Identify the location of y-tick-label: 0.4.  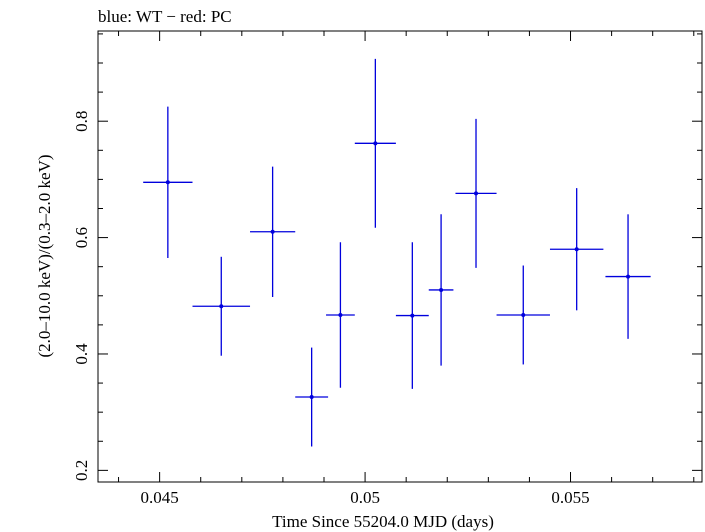
(81, 354).